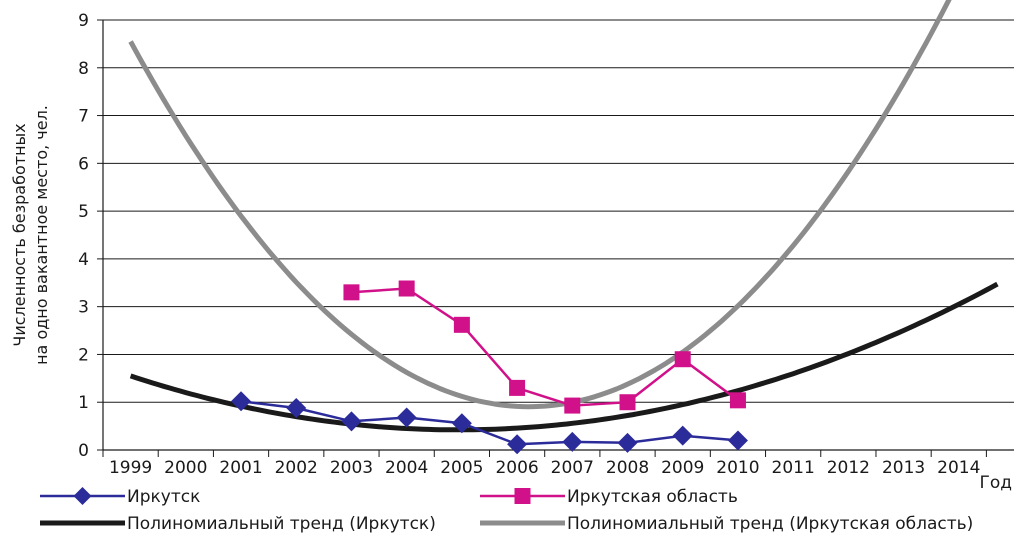  What do you see at coordinates (737, 400) in the screenshot?
I see `data-point-square-2010` at bounding box center [737, 400].